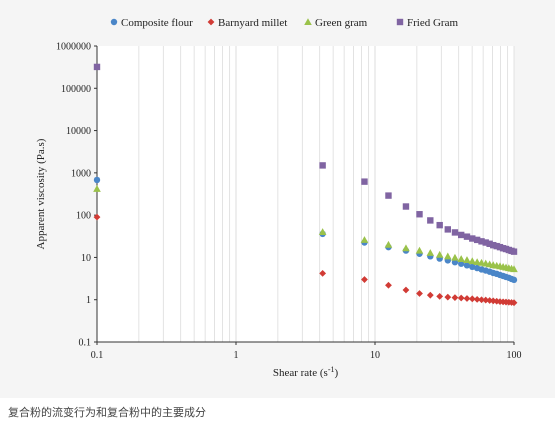 The width and height of the screenshot is (555, 426). What do you see at coordinates (86, 258) in the screenshot?
I see `y-tick-label: 10` at bounding box center [86, 258].